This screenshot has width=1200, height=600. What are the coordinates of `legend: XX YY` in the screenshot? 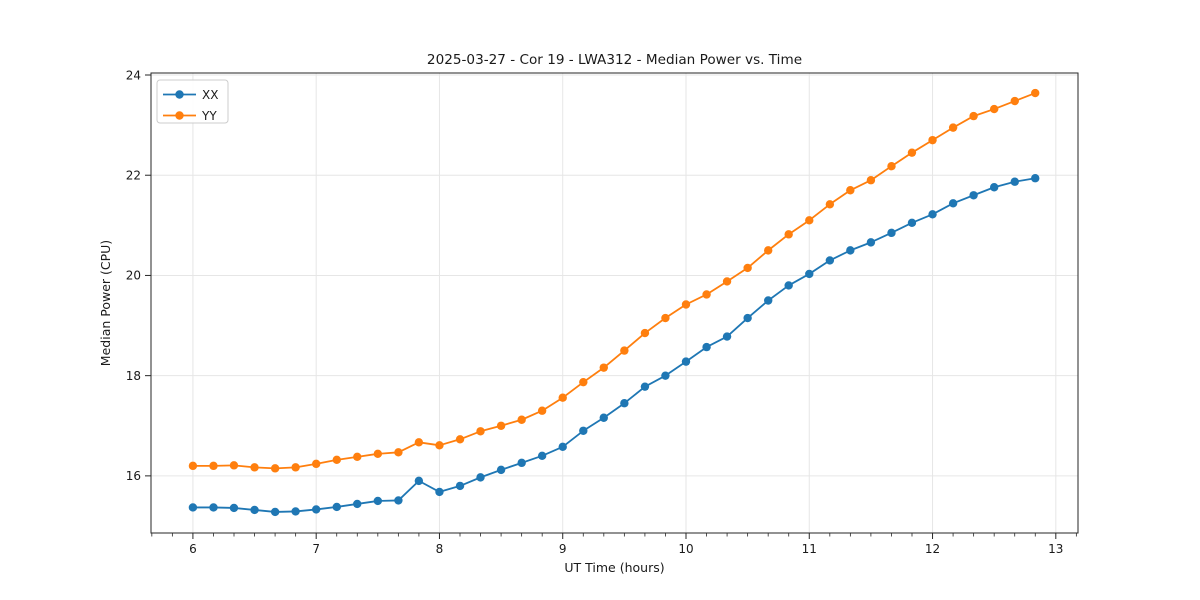 It's located at (192, 101).